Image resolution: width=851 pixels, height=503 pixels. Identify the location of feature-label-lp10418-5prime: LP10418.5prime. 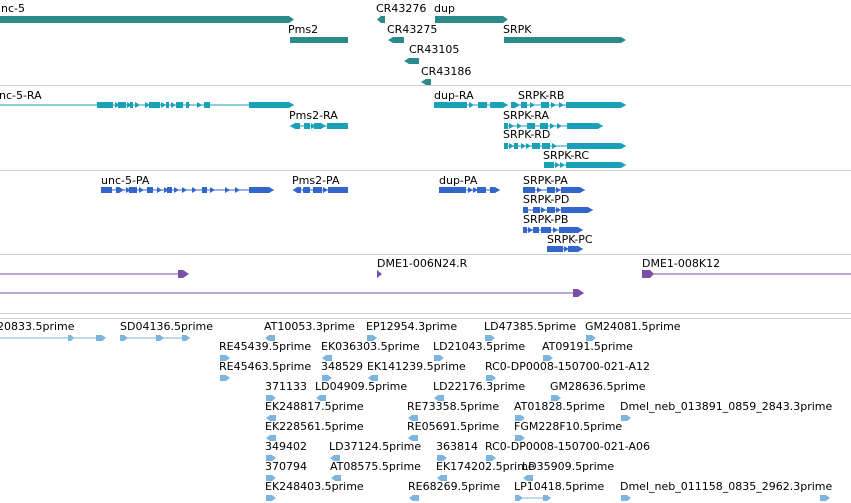
(559, 486).